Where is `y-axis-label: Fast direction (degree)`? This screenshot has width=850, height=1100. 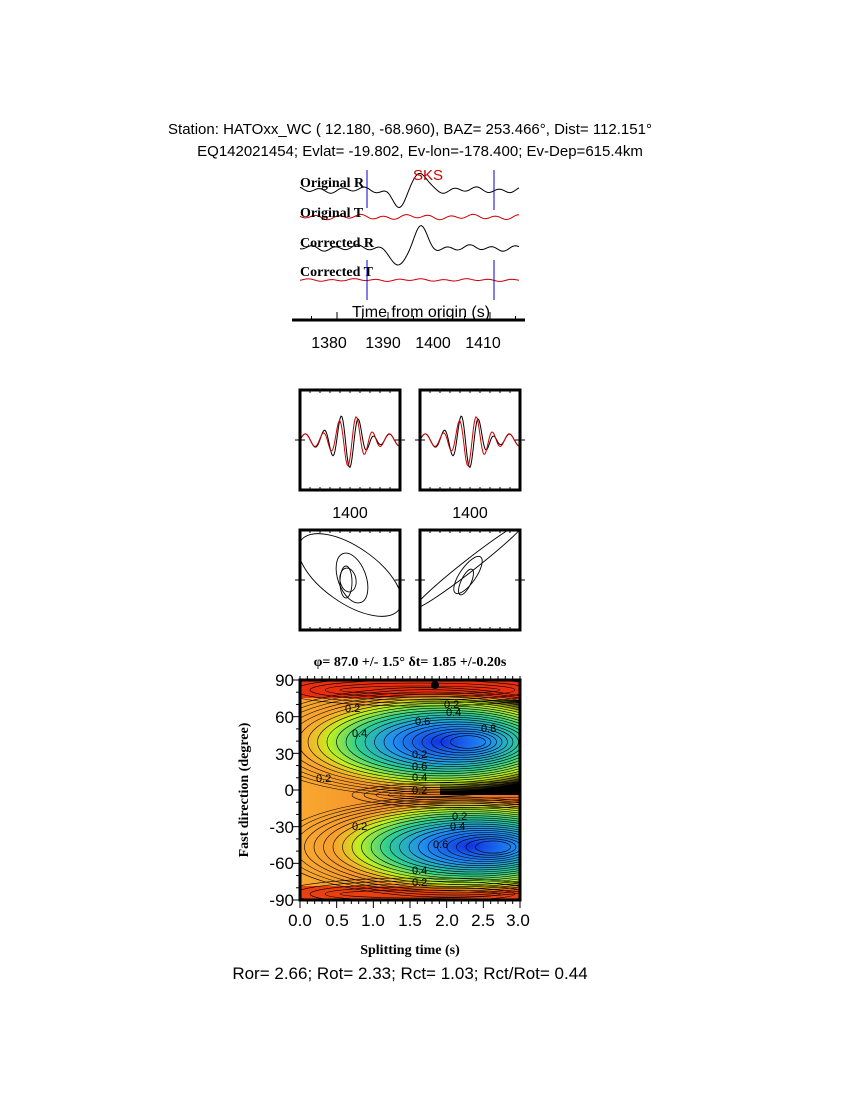
y-axis-label: Fast direction (degree) is located at coordinates (244, 789).